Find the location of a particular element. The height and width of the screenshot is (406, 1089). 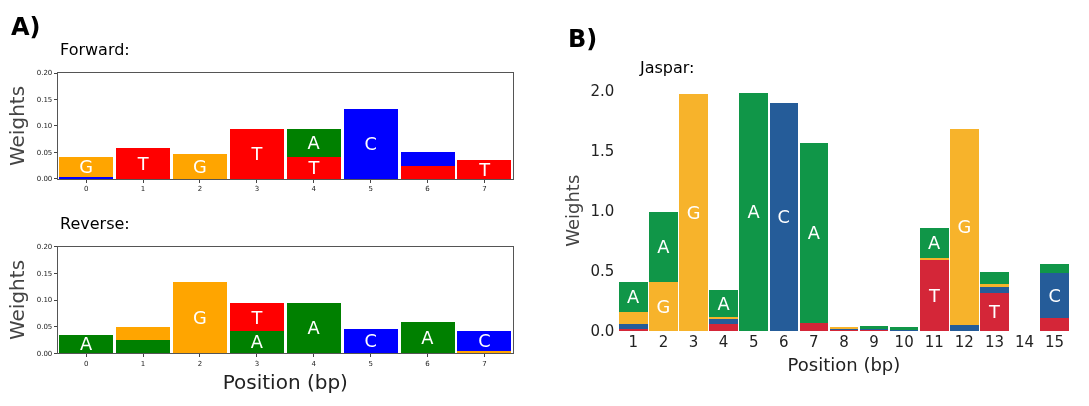

text: B) is located at coordinates (583, 39).